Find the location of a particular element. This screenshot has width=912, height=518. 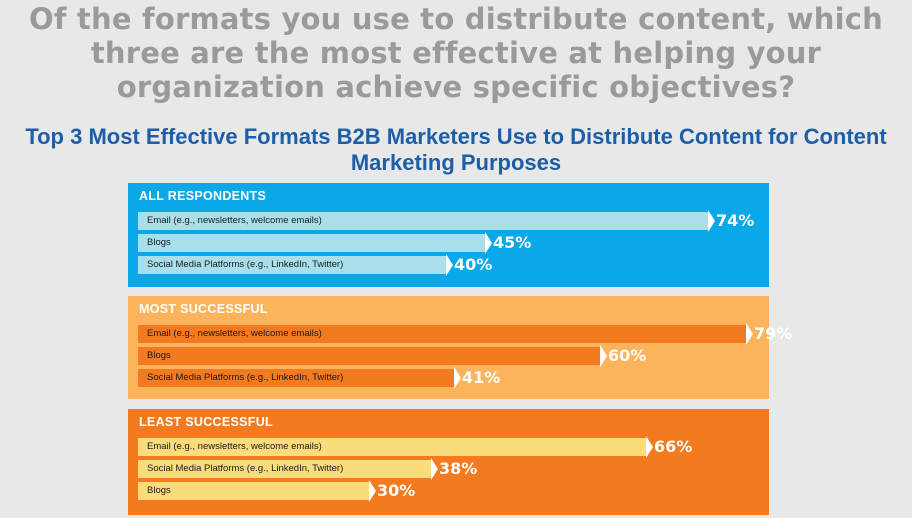

bar-value-label: 66% is located at coordinates (673, 446).